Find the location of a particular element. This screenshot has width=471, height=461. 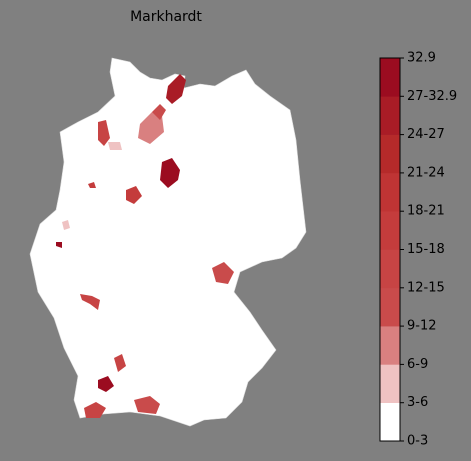

colorbar-label: 0-3 is located at coordinates (417, 441).